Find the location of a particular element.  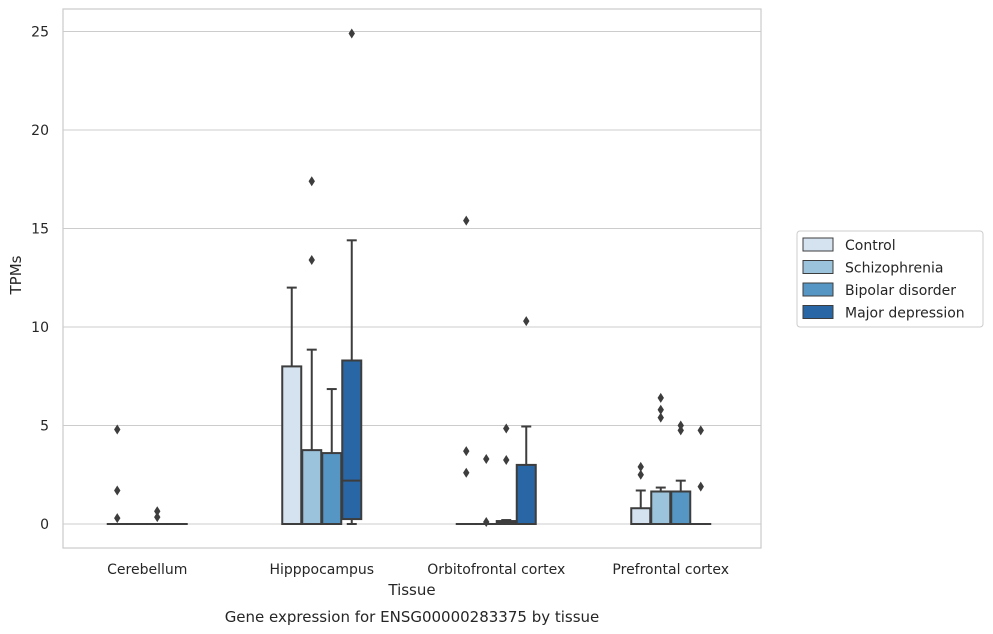

legend-label: Major depression is located at coordinates (905, 314).